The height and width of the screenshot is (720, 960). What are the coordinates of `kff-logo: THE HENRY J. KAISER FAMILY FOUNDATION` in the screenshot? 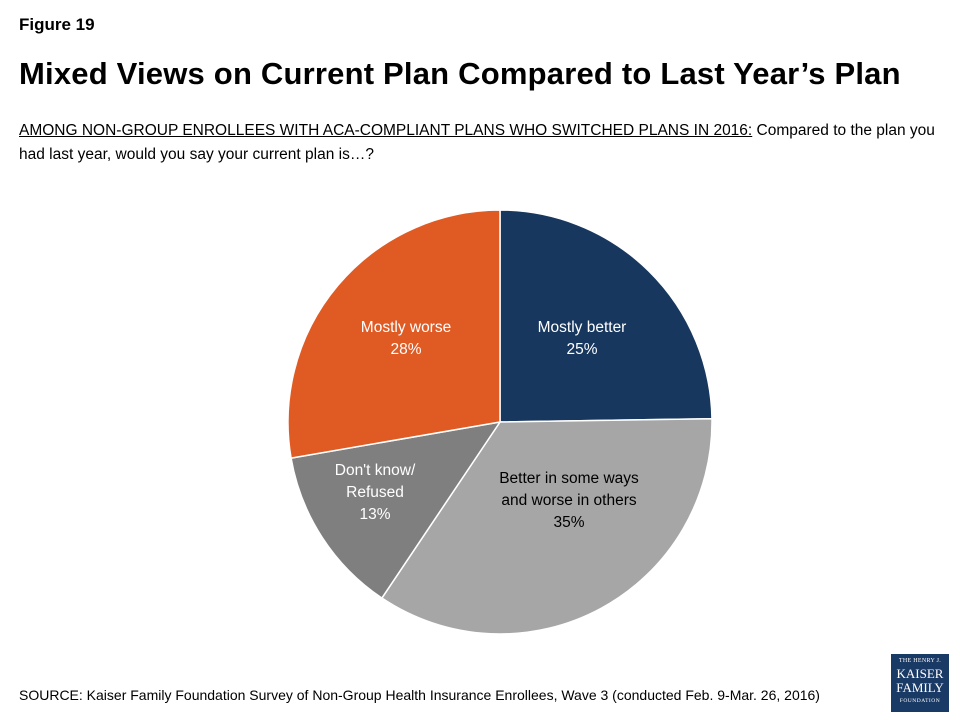 It's located at (920, 683).